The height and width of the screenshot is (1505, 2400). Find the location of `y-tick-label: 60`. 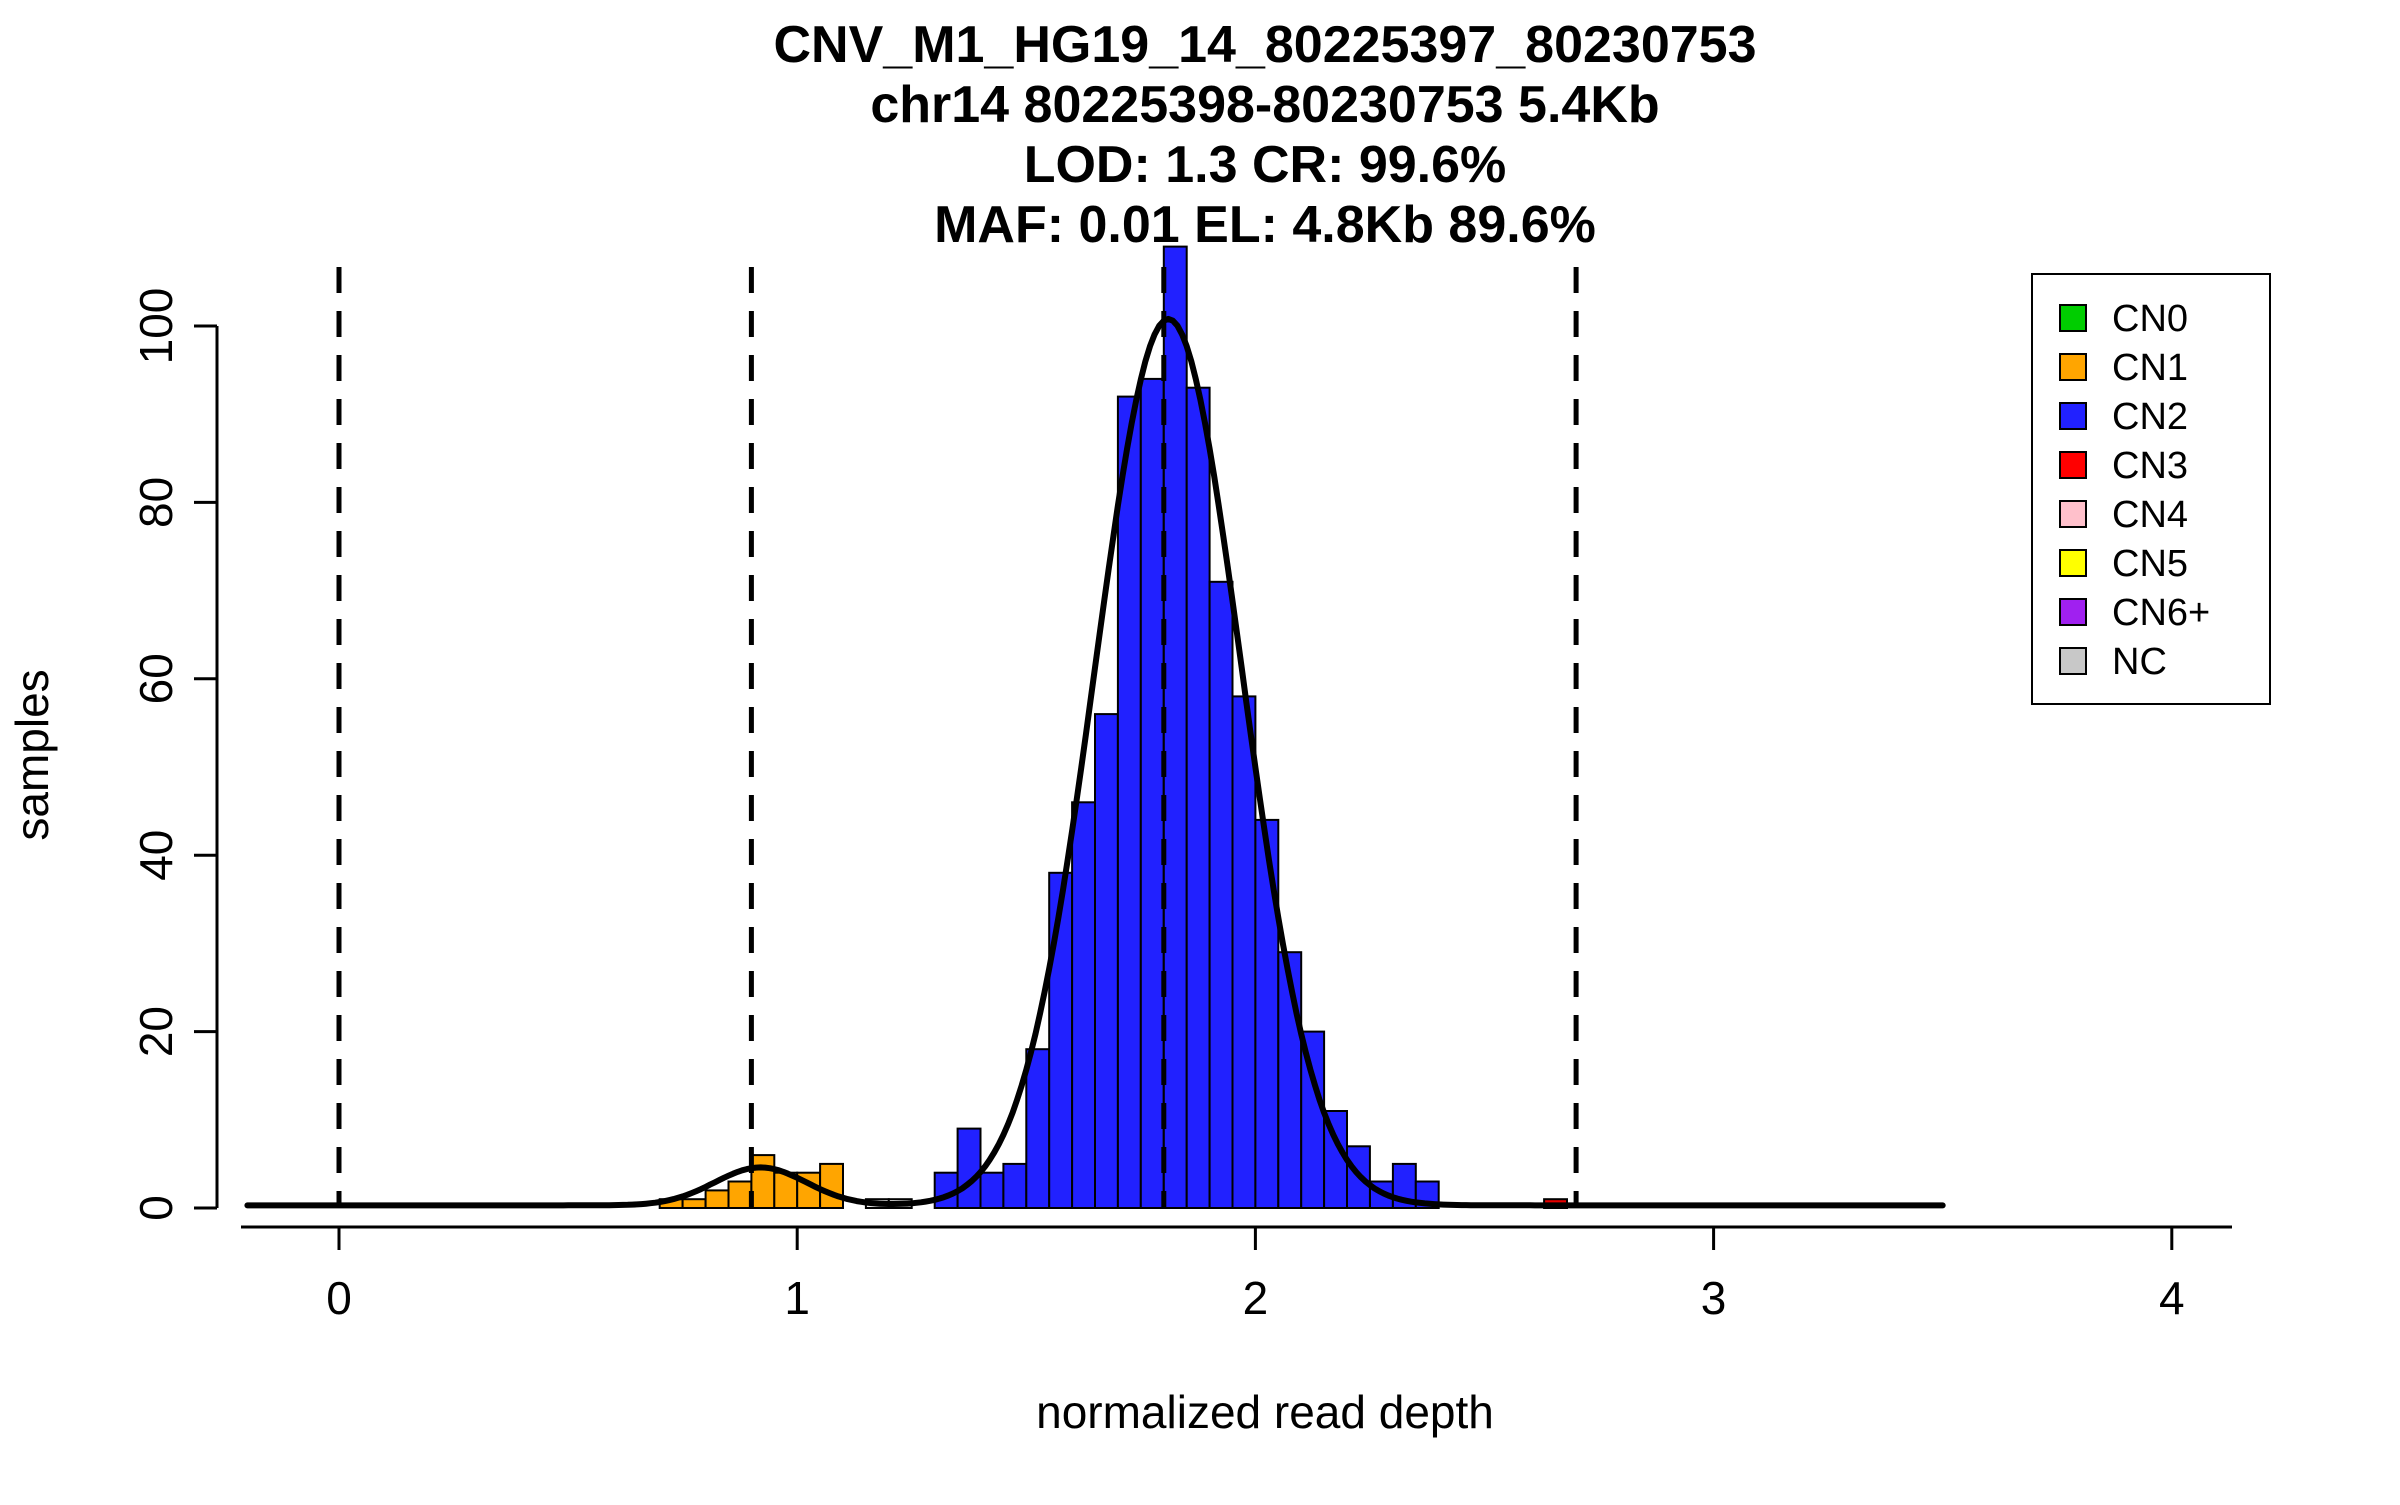

y-tick-label: 60 is located at coordinates (156, 678).